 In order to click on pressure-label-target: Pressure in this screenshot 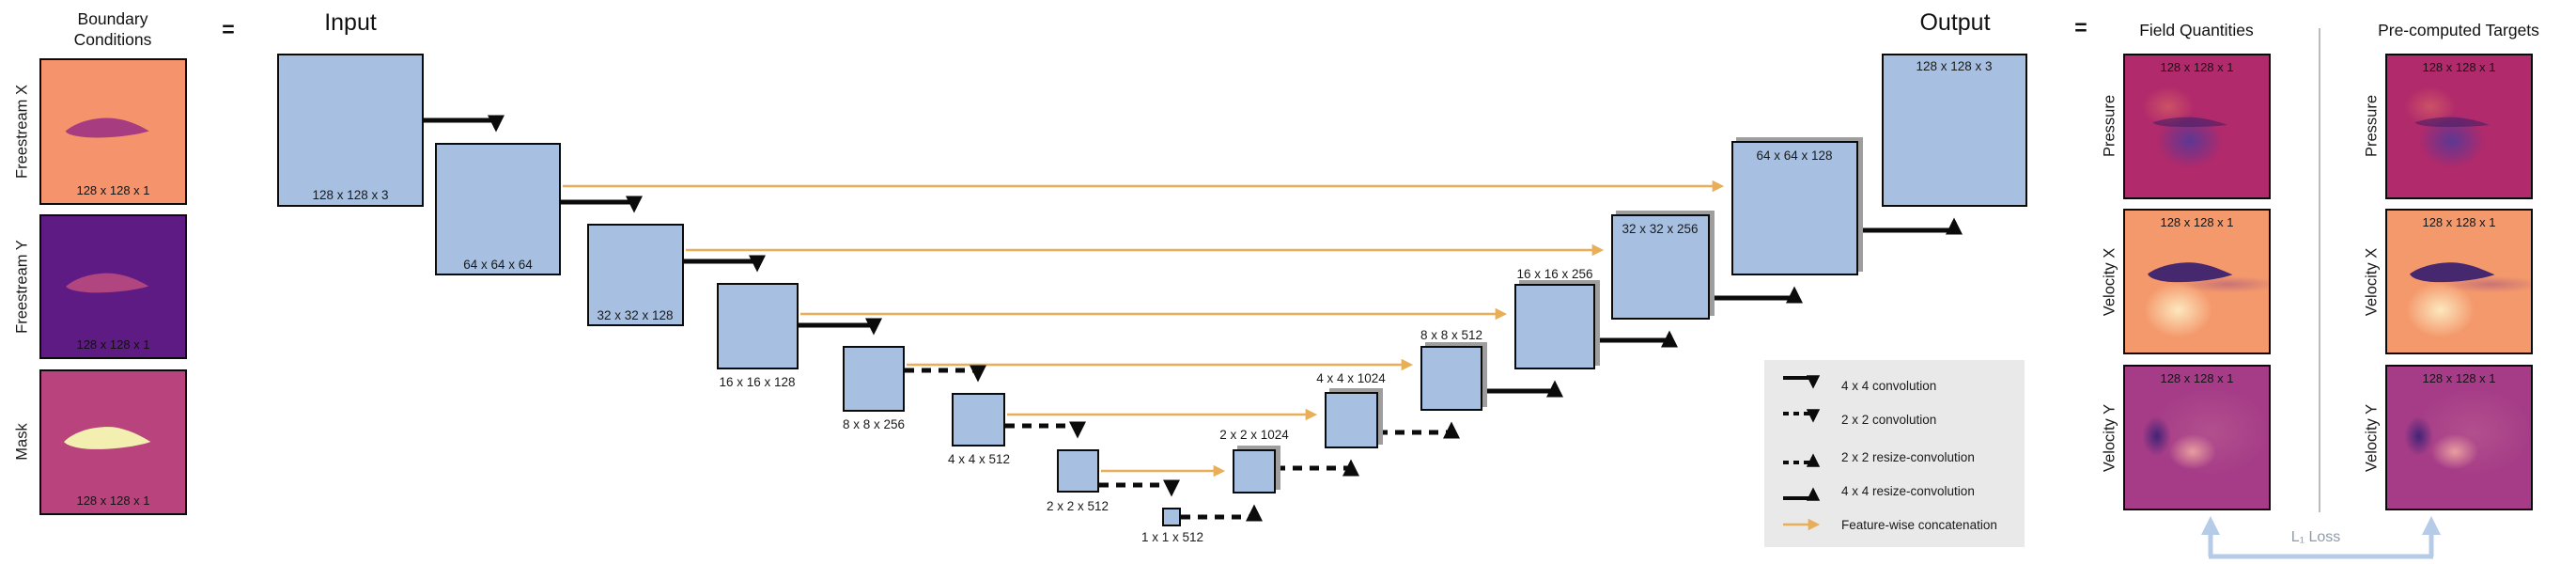, I will do `click(2372, 126)`.